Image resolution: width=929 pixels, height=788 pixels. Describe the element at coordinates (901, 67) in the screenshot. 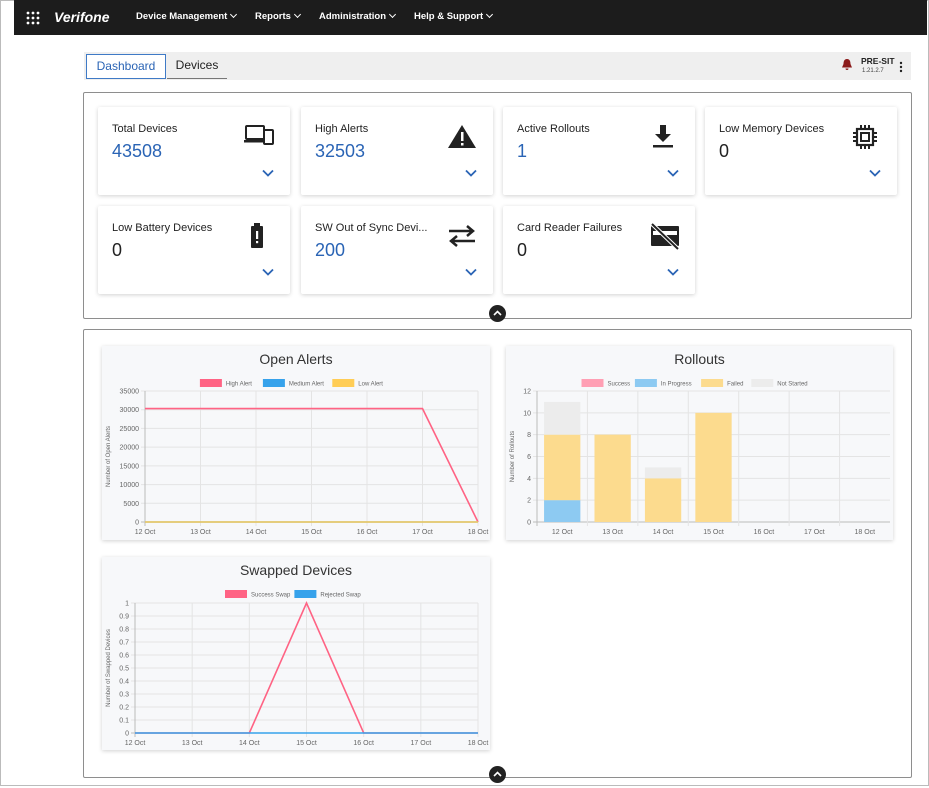

I see `kebab-menu` at that location.